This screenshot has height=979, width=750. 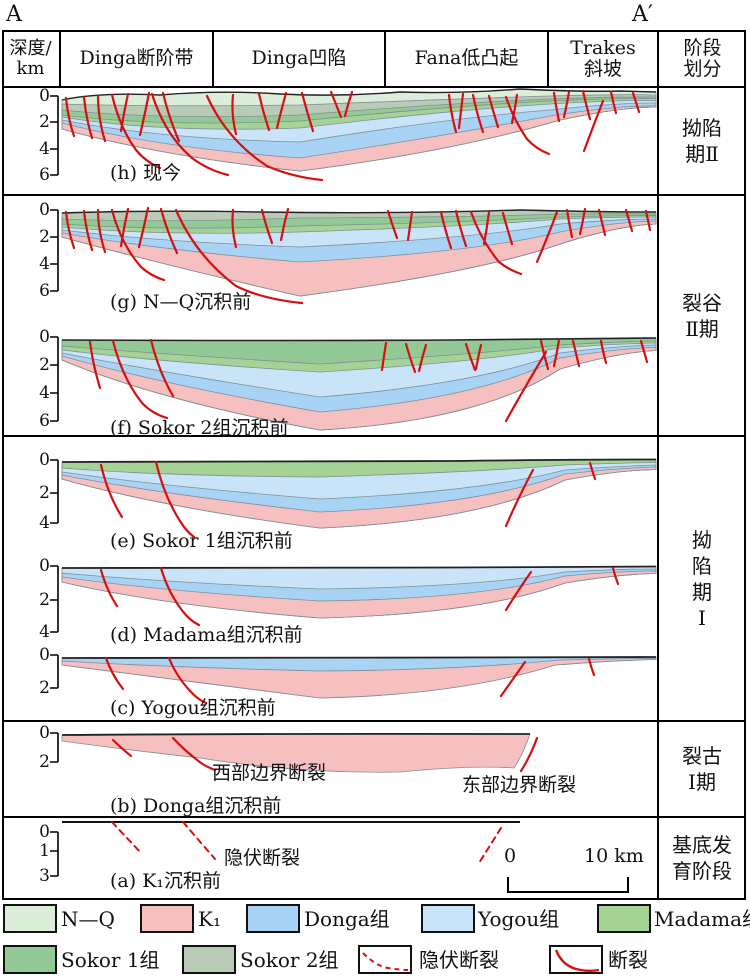 I want to click on cross-section-g, so click(x=359, y=253).